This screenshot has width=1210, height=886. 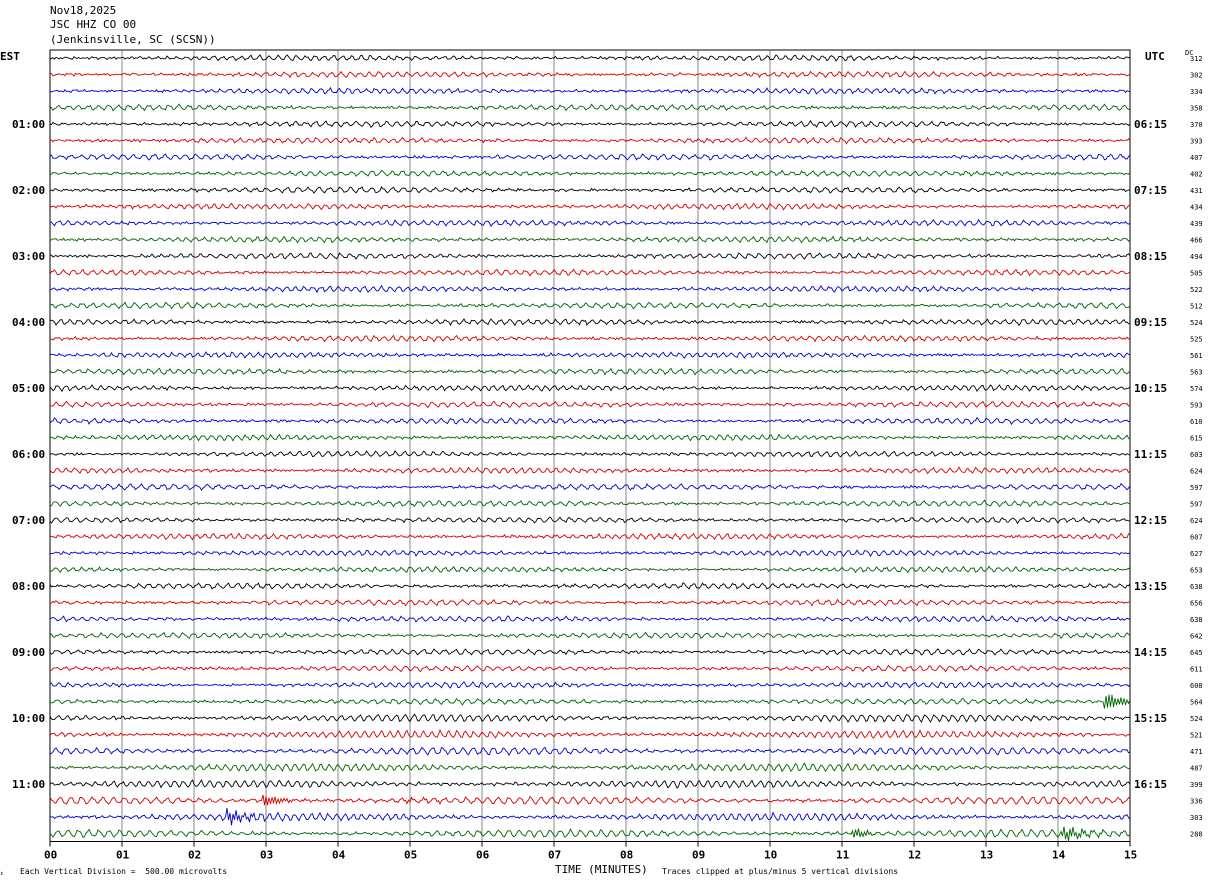 I want to click on dc-offset-23: 610, so click(x=1196, y=422).